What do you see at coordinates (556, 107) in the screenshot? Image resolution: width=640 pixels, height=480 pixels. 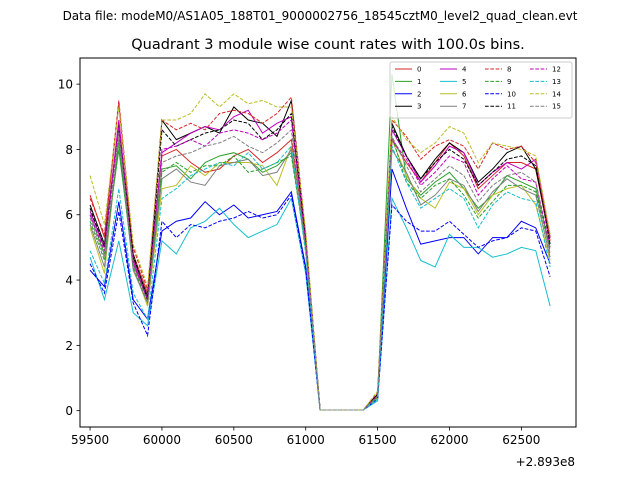 I see `legend-label-15: 15` at bounding box center [556, 107].